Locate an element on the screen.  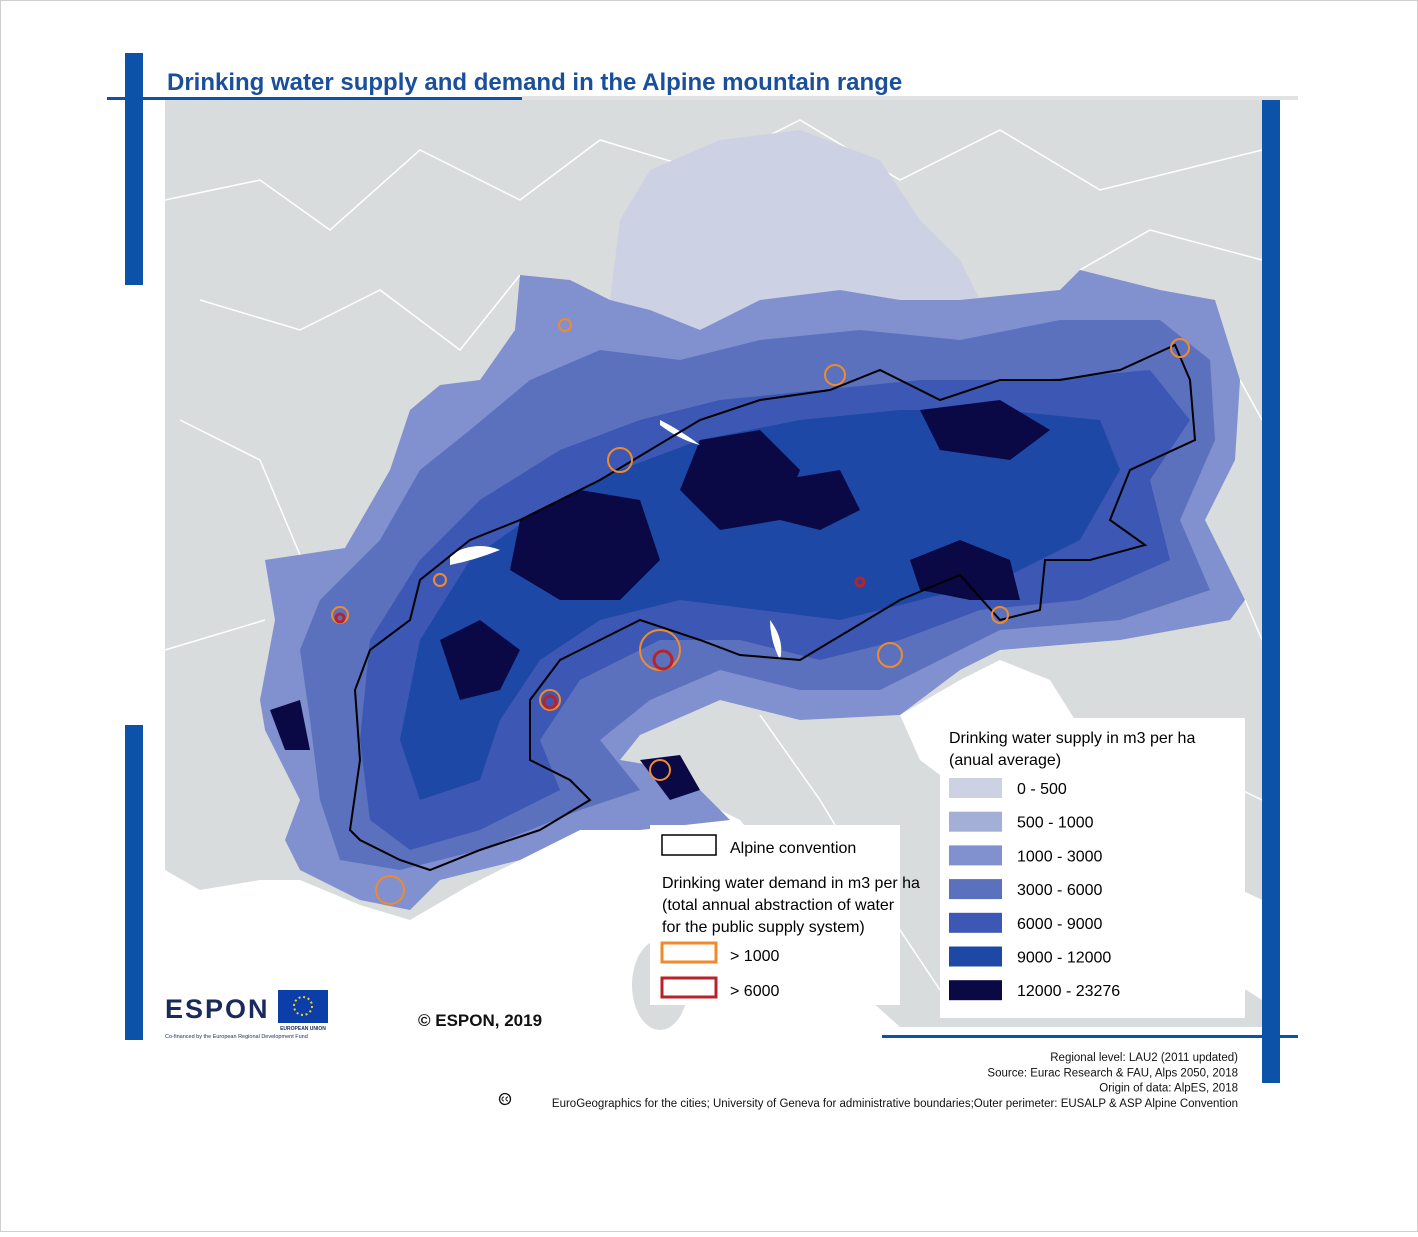
high-demand-areas is located at coordinates (600, 643).